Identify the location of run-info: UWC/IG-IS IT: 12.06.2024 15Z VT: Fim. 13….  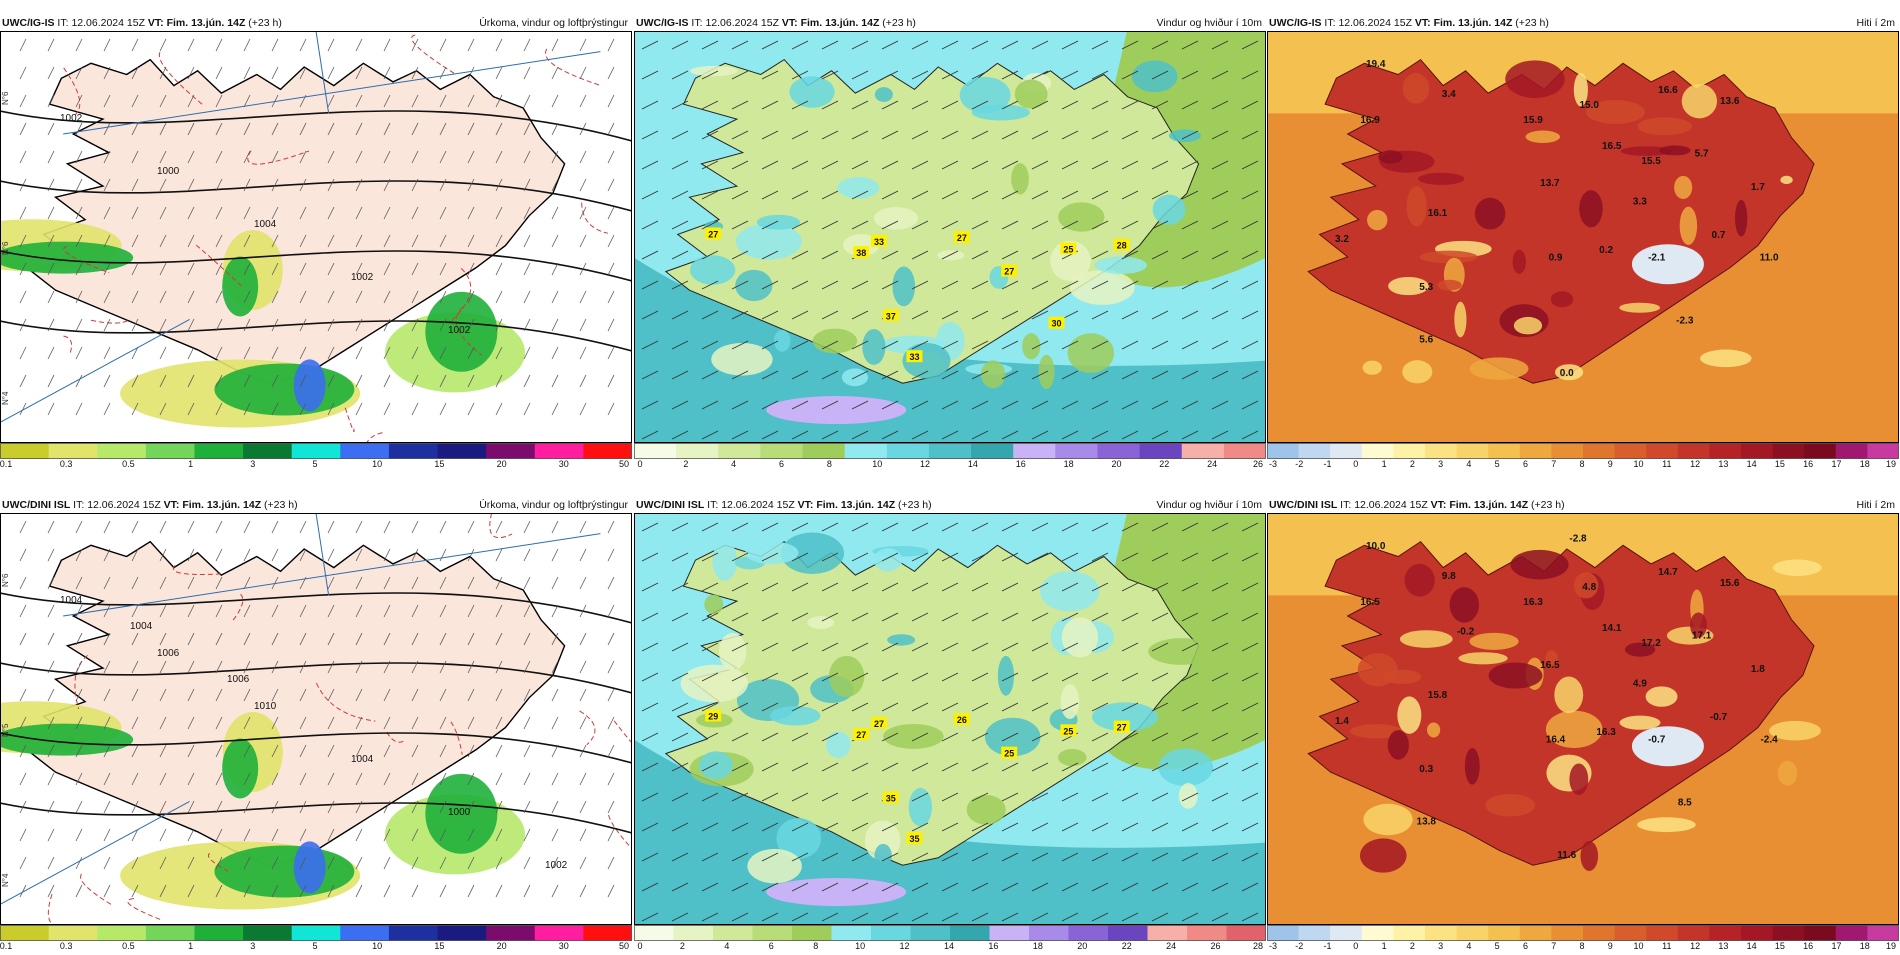
(1409, 23).